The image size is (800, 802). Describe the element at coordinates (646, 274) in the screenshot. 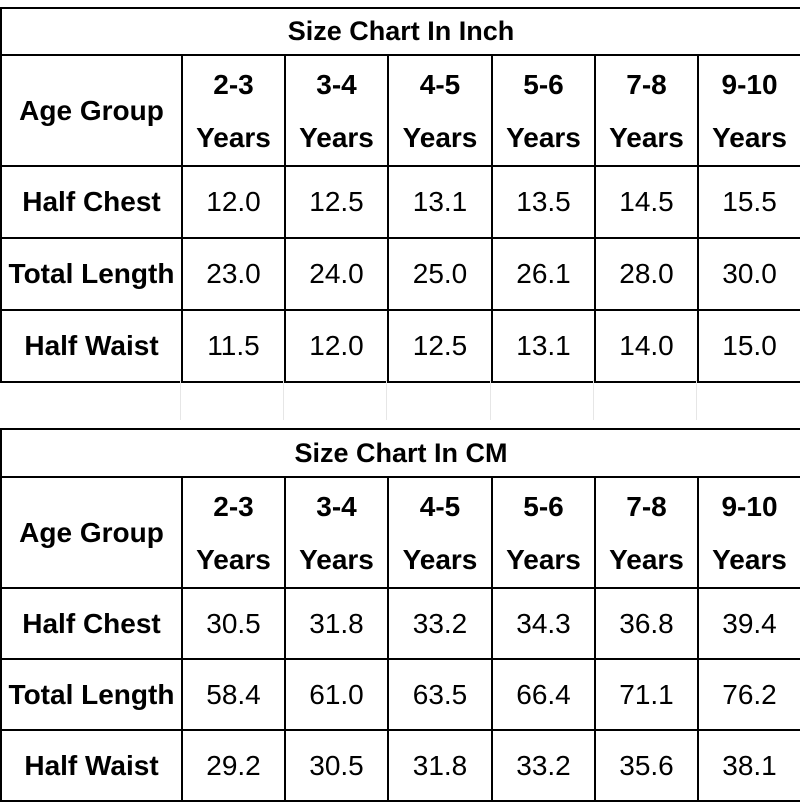

I see `value-cell: 28.0` at that location.